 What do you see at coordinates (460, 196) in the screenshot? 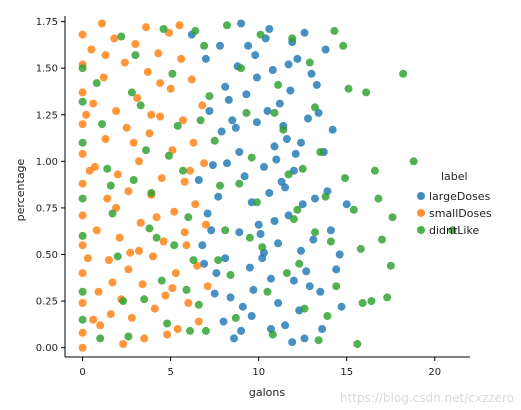
I see `legend-label-largeDoses: largeDoses` at bounding box center [460, 196].